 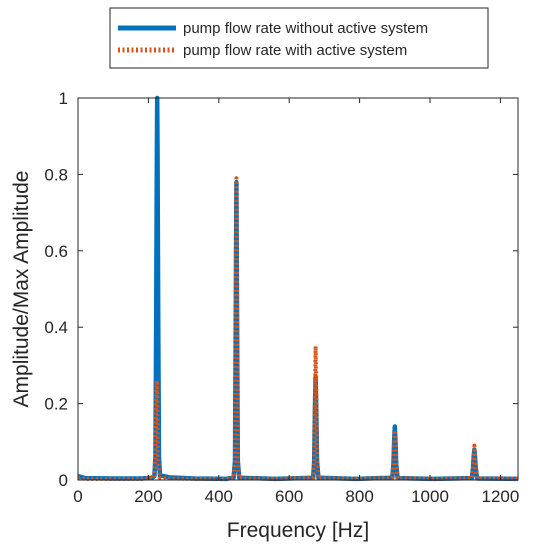 What do you see at coordinates (63, 480) in the screenshot?
I see `y-tick-label: 0` at bounding box center [63, 480].